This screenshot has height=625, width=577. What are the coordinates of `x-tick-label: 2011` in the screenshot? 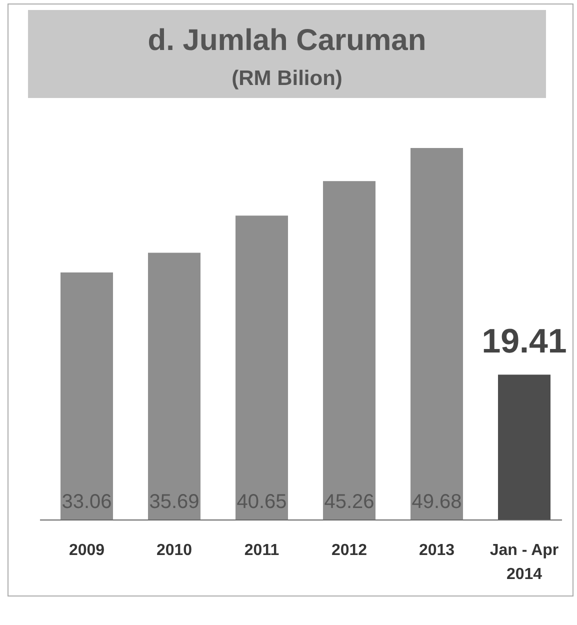 It's located at (262, 550).